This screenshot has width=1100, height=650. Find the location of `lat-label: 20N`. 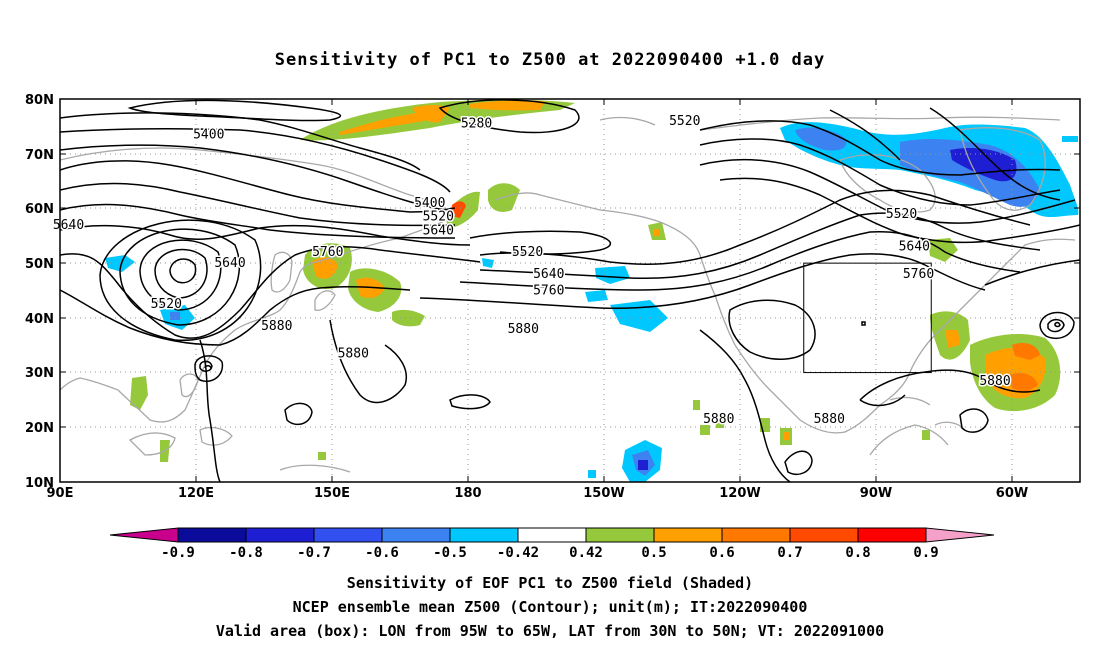

lat-label: 20N is located at coordinates (39, 428).